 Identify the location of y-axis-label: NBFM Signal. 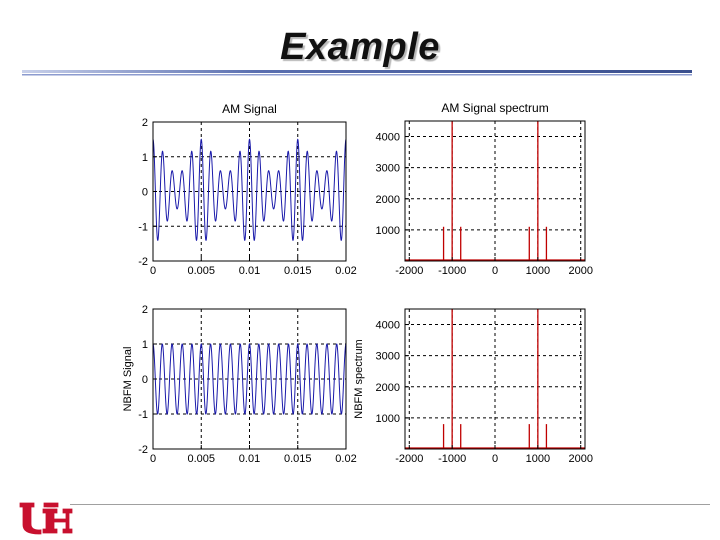
(128, 379).